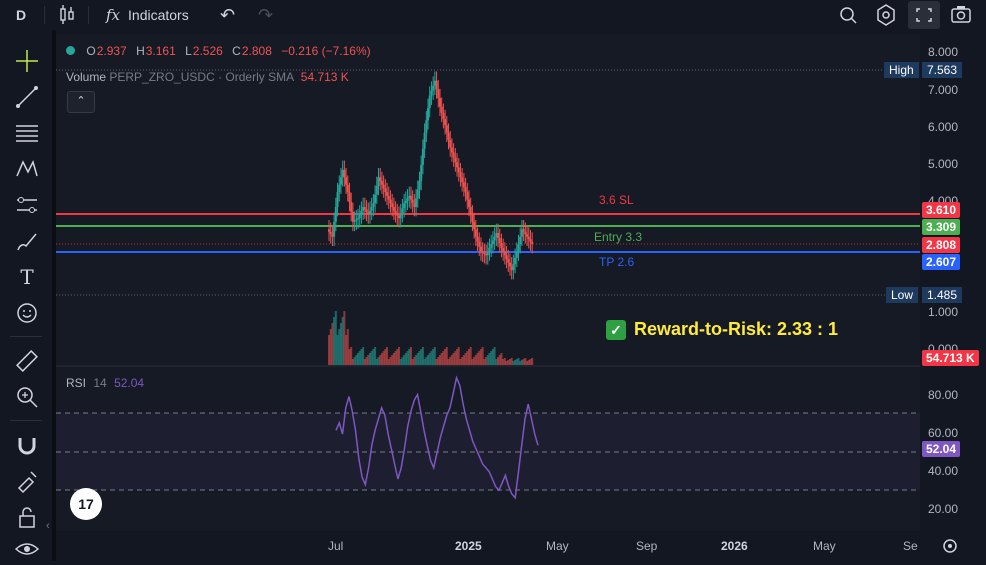 The image size is (986, 565). Describe the element at coordinates (924, 15) in the screenshot. I see `fullscreen-icon` at that location.